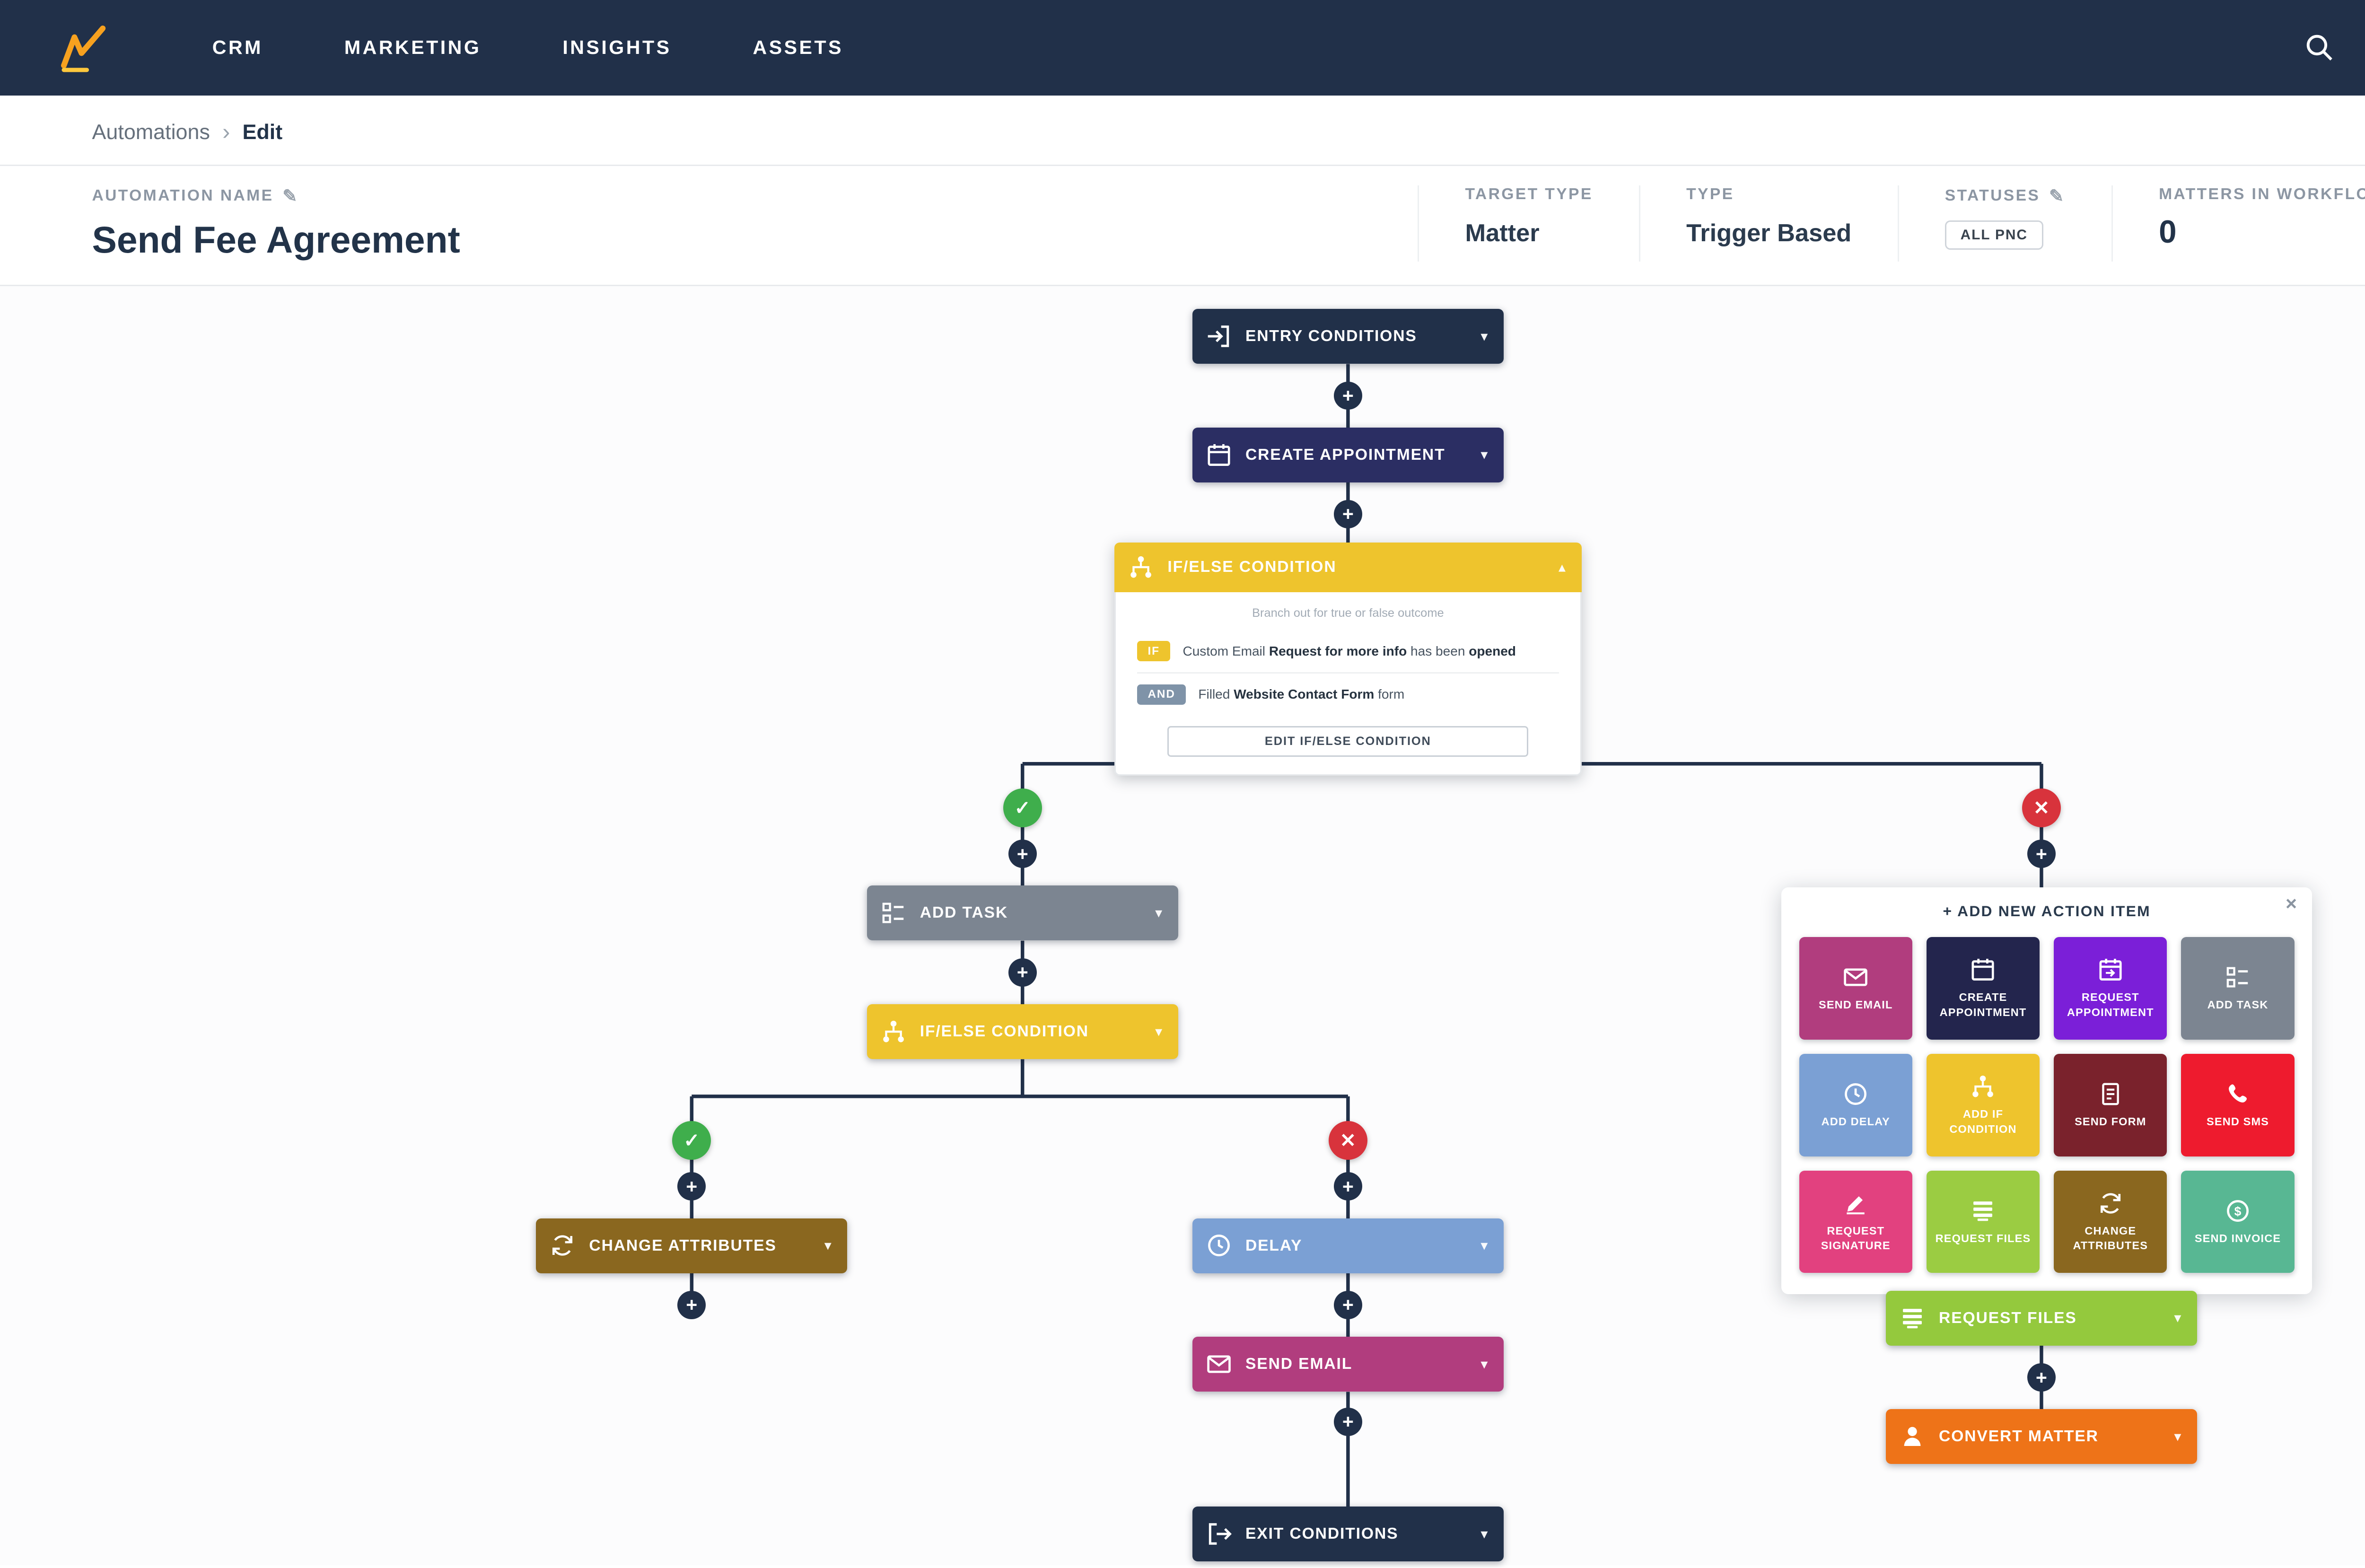 Image resolution: width=2365 pixels, height=1568 pixels. I want to click on node-label: CONVERT MATTER, so click(2019, 1436).